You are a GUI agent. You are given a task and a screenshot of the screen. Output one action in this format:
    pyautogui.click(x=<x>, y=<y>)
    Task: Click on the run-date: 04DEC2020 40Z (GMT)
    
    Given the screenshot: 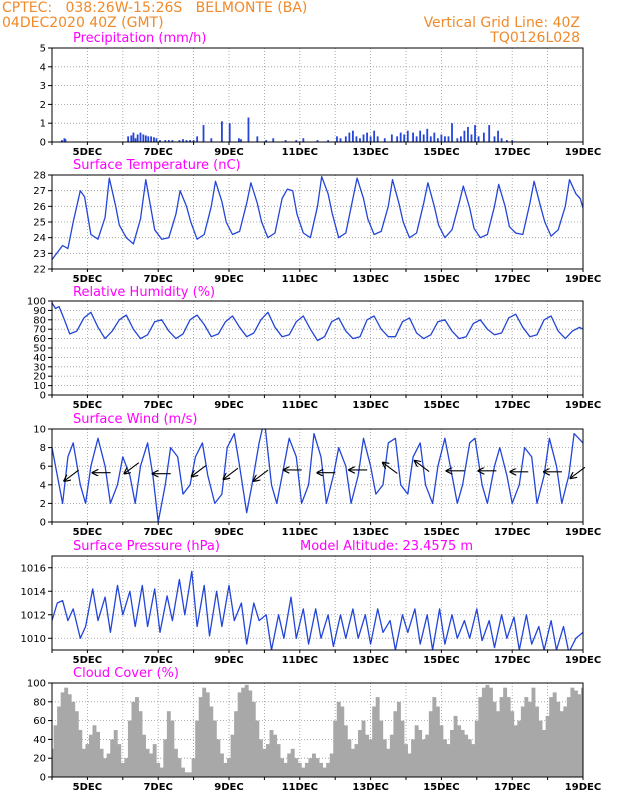 What is the action you would take?
    pyautogui.click(x=83, y=23)
    